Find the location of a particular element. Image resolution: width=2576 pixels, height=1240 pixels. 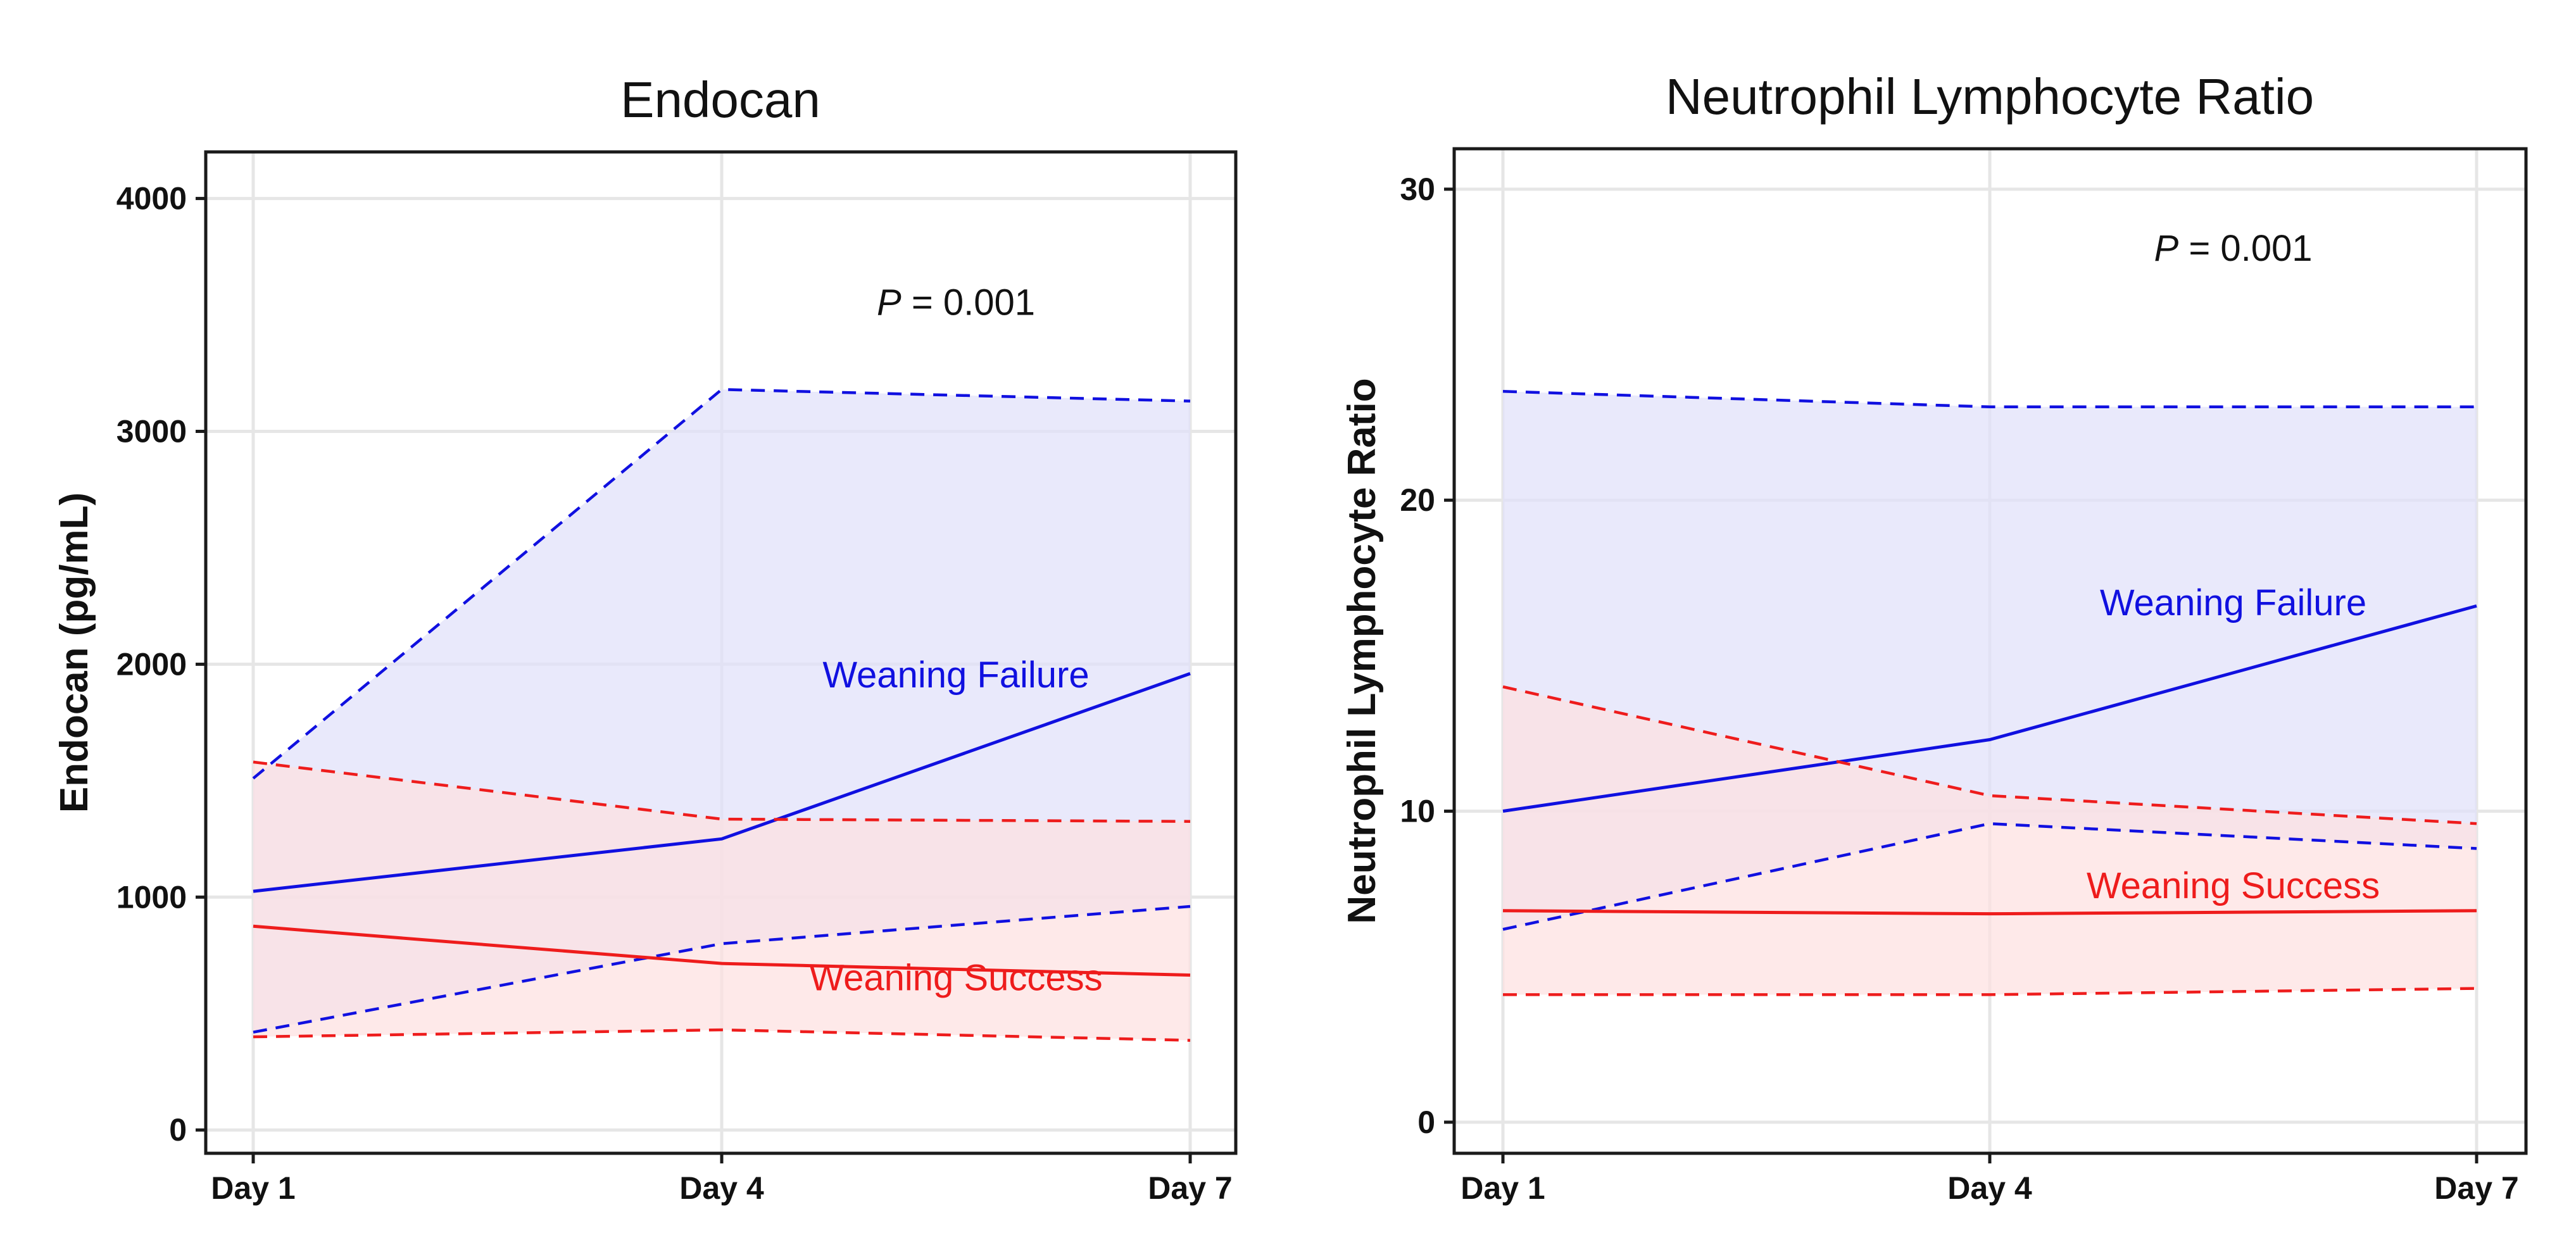

y-tick-label: 1000 is located at coordinates (151, 897).